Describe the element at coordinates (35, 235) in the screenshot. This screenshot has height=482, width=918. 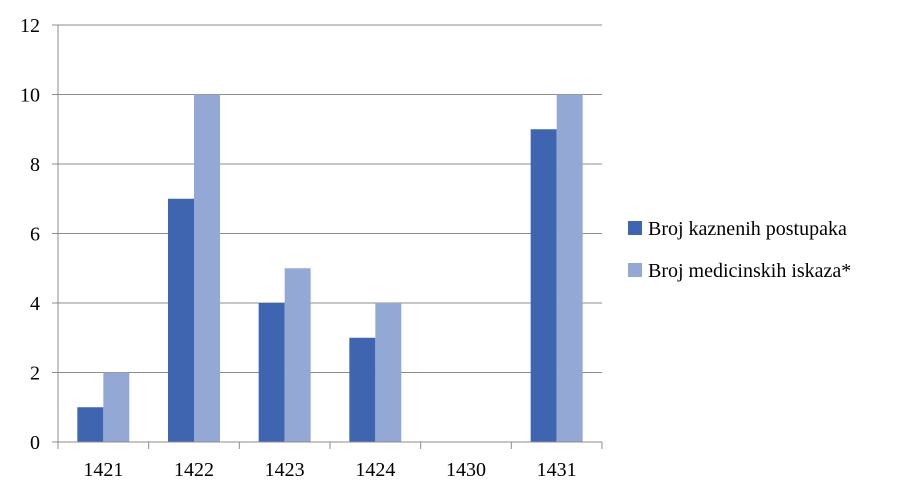
I see `y-tick-label: 6` at that location.